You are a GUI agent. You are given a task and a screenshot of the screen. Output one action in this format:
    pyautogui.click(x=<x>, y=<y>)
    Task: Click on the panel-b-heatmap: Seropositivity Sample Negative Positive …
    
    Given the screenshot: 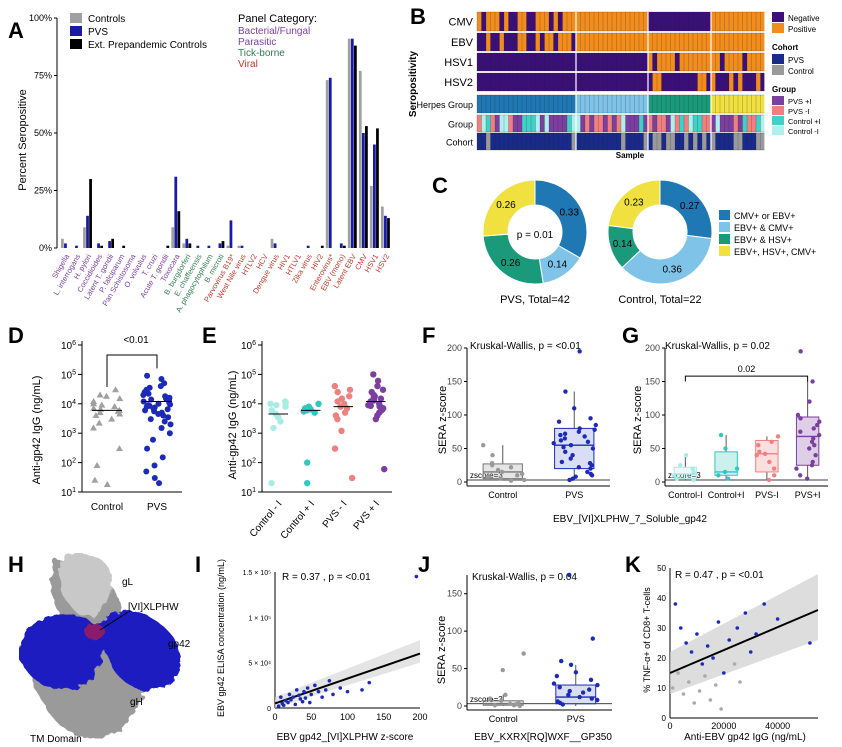 What is the action you would take?
    pyautogui.click(x=614, y=85)
    